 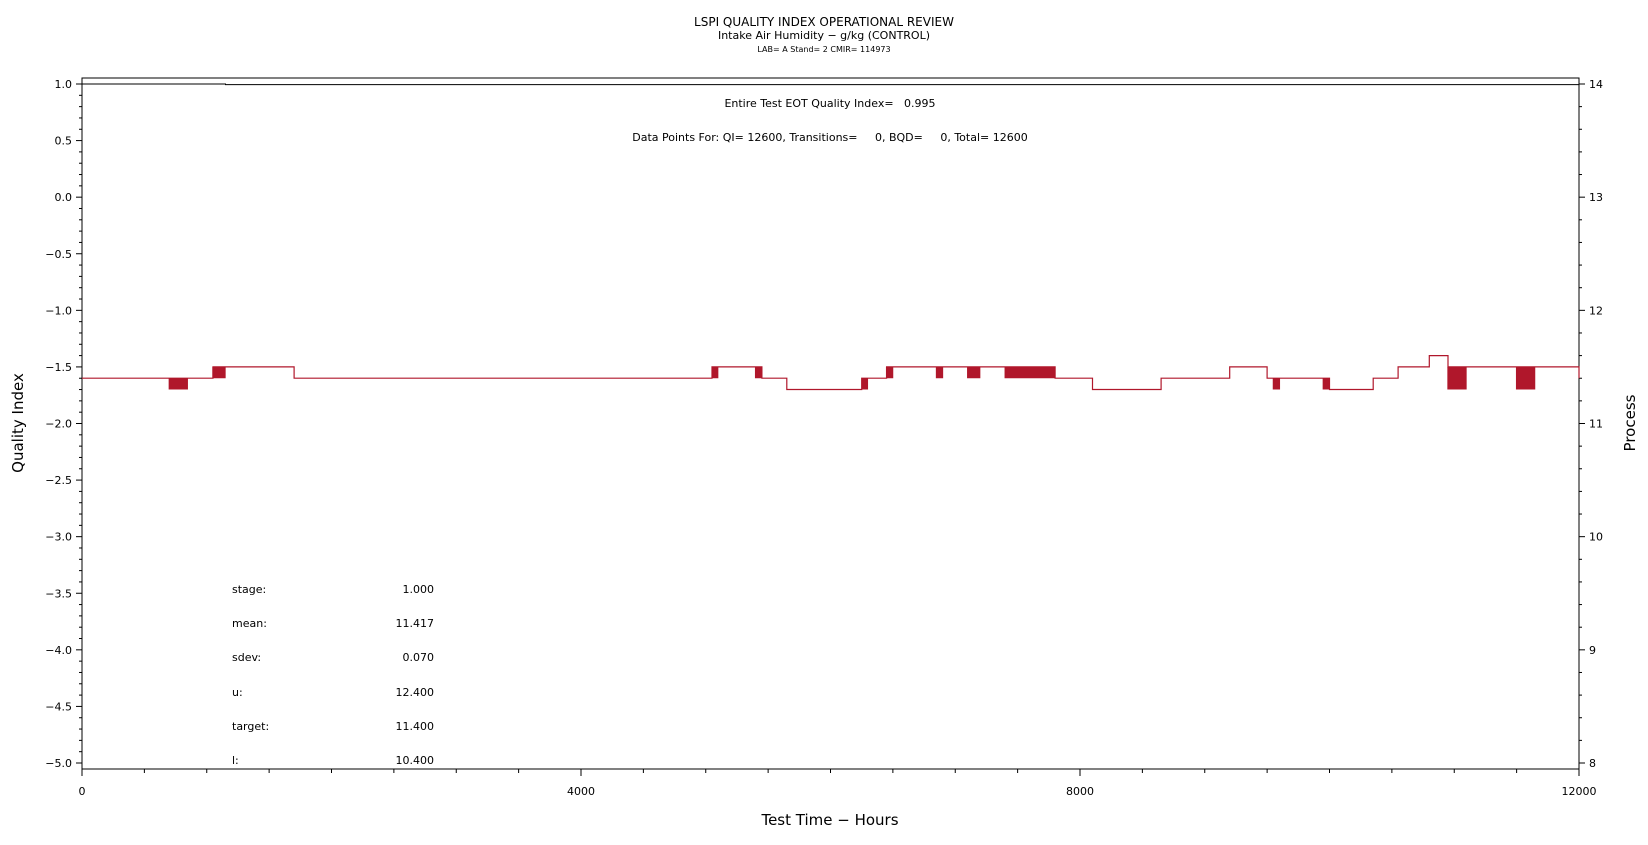 I want to click on stat-value-mean: 11.417, so click(x=415, y=623).